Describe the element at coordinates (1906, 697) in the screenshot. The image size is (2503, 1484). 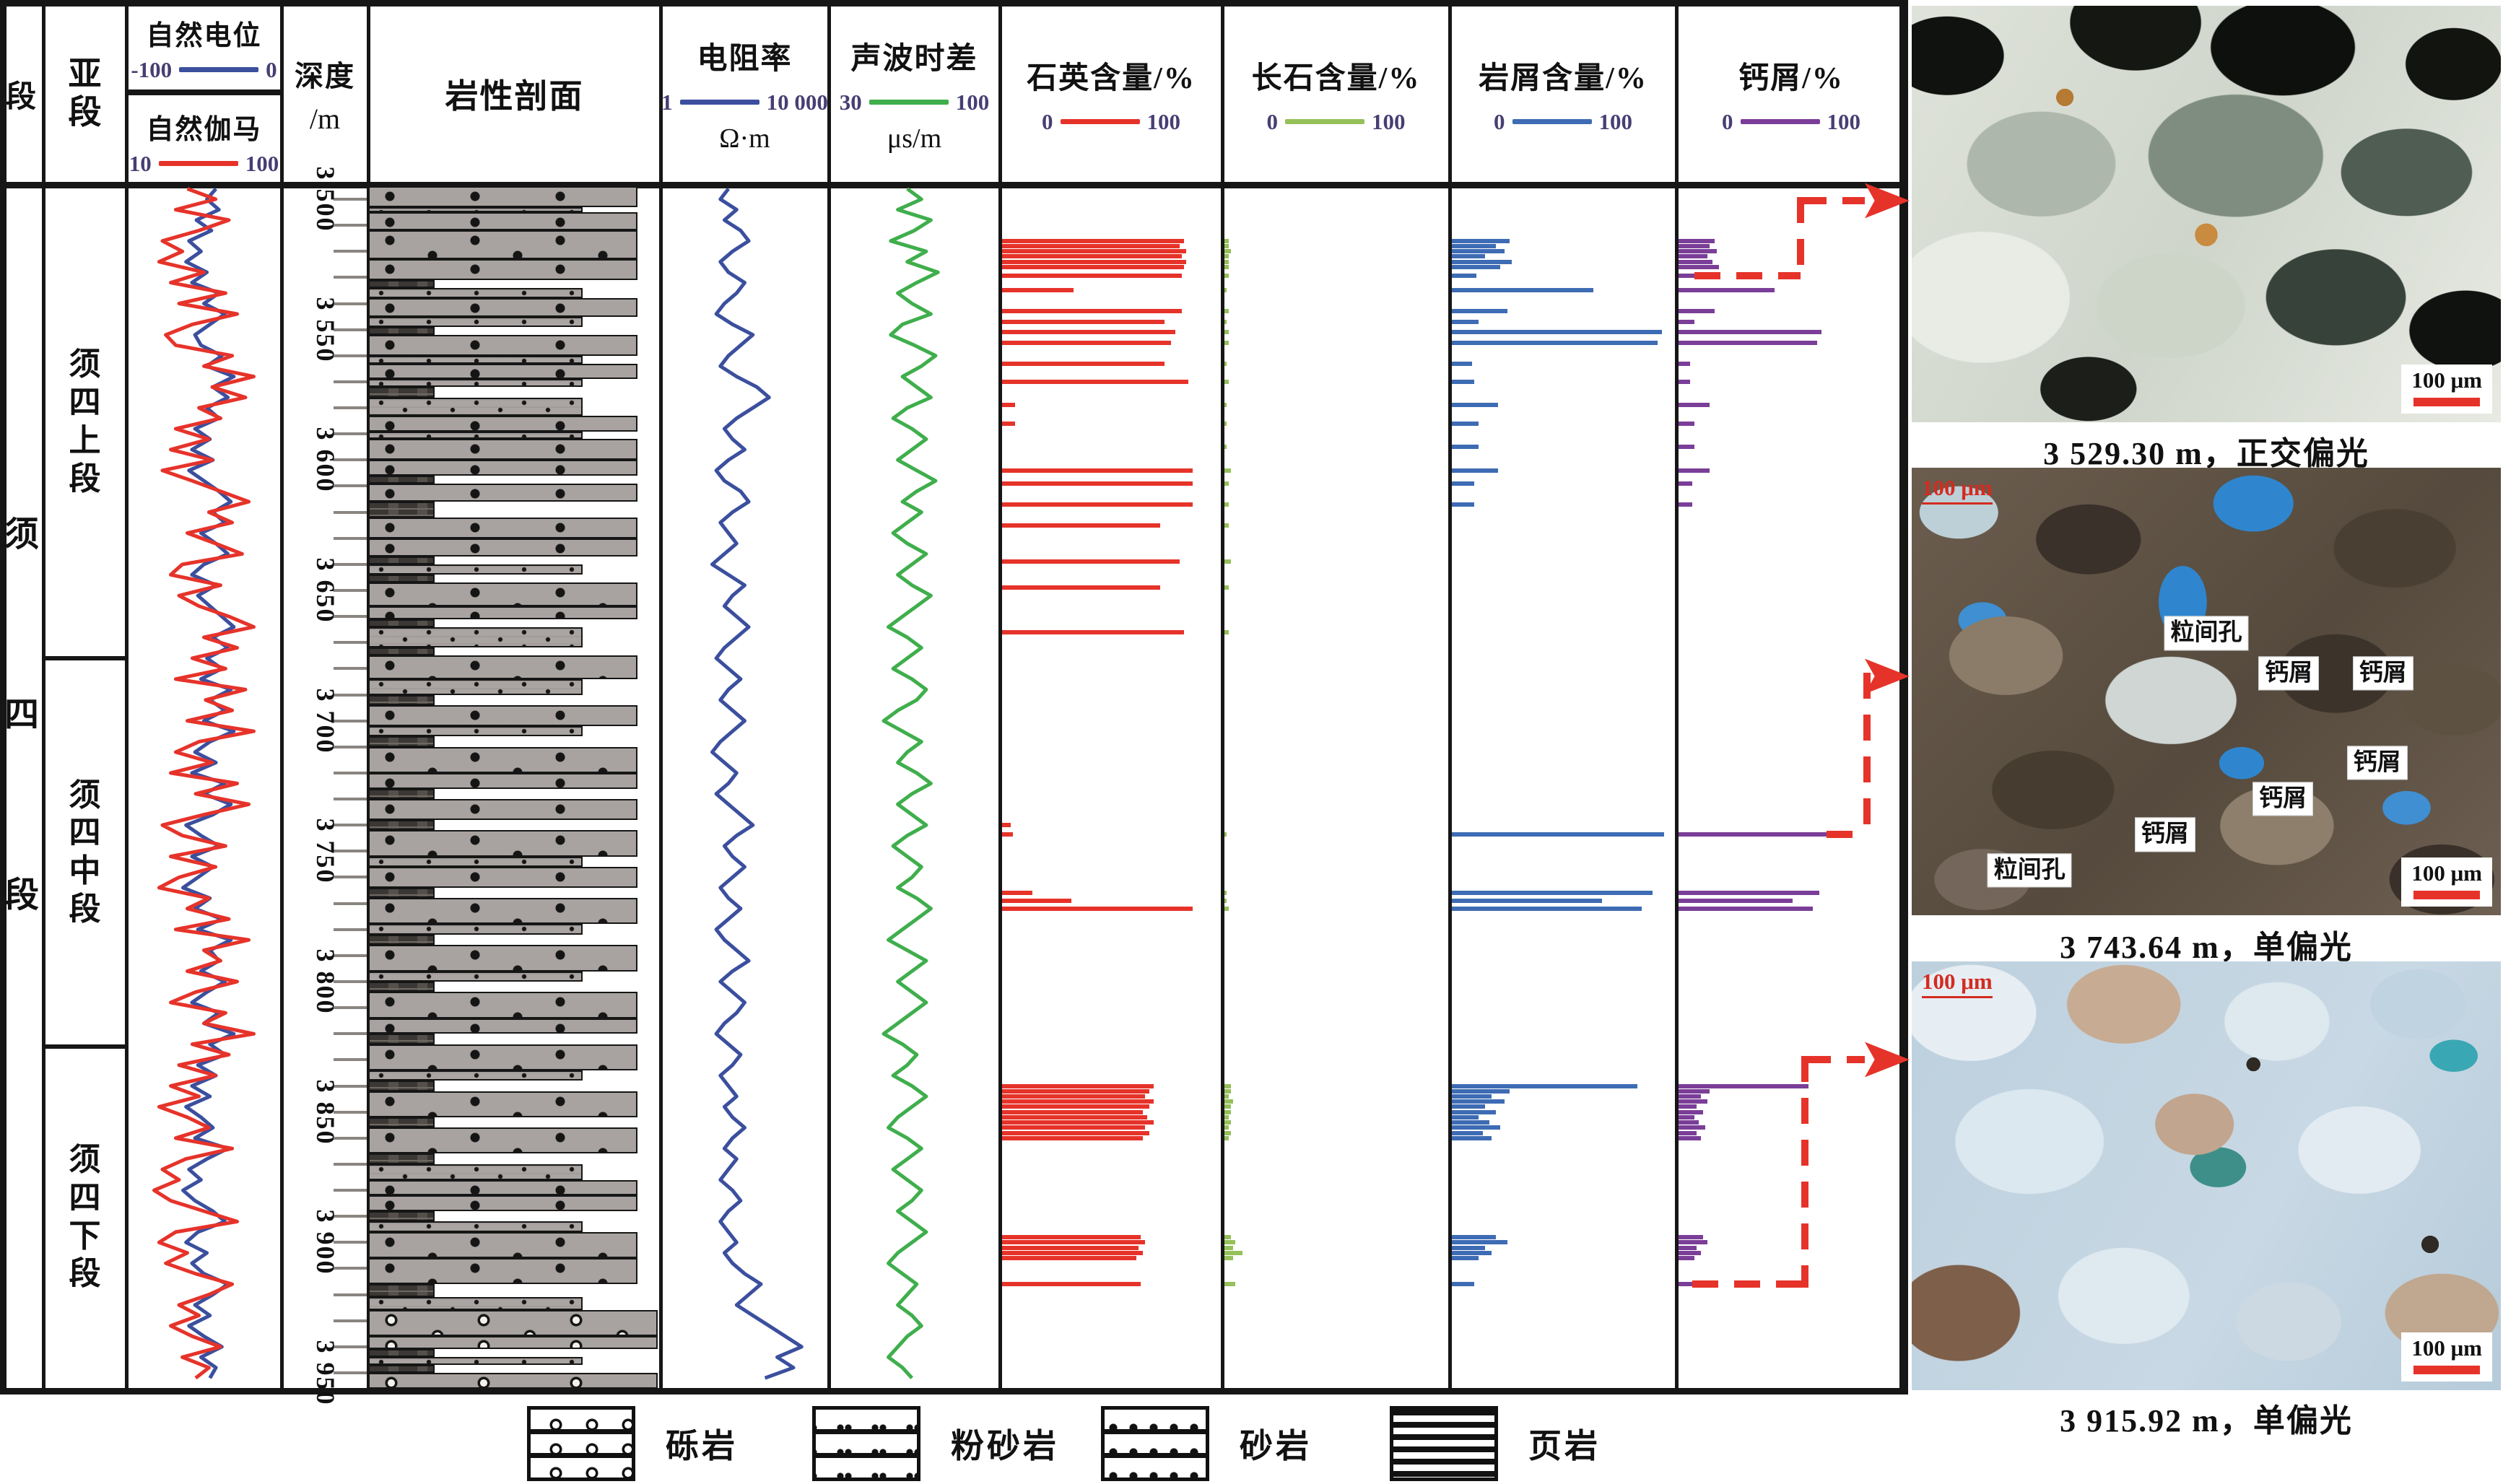
I see `track-divider-line` at that location.